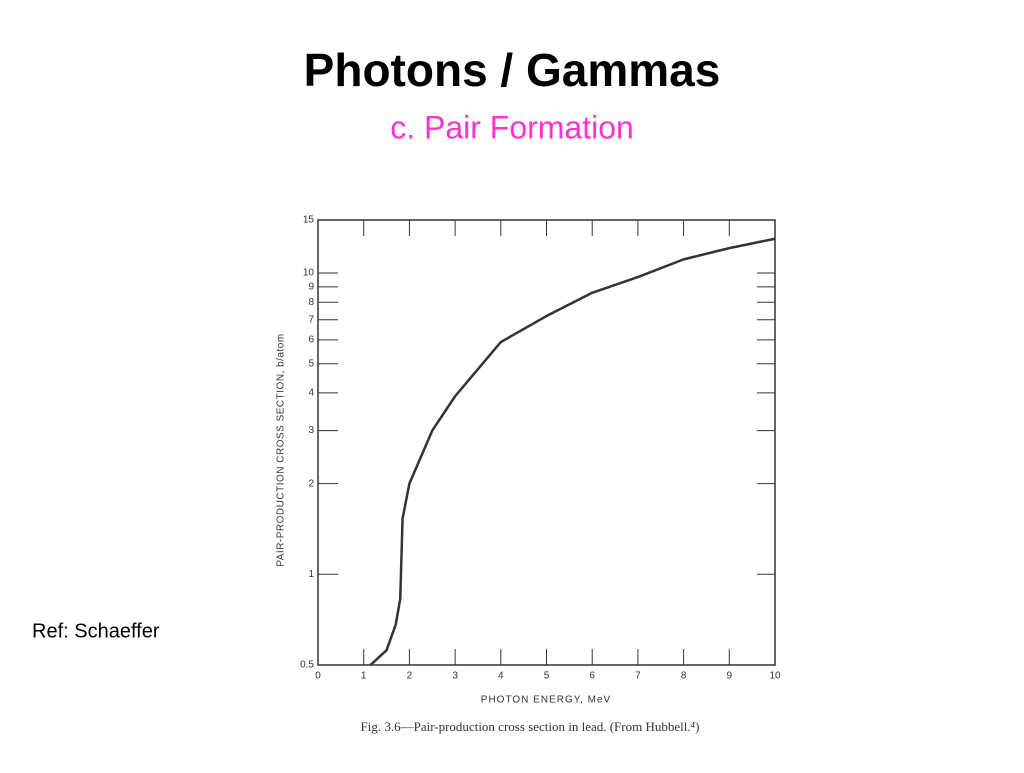  Describe the element at coordinates (364, 676) in the screenshot. I see `x-tick-label: 1` at that location.